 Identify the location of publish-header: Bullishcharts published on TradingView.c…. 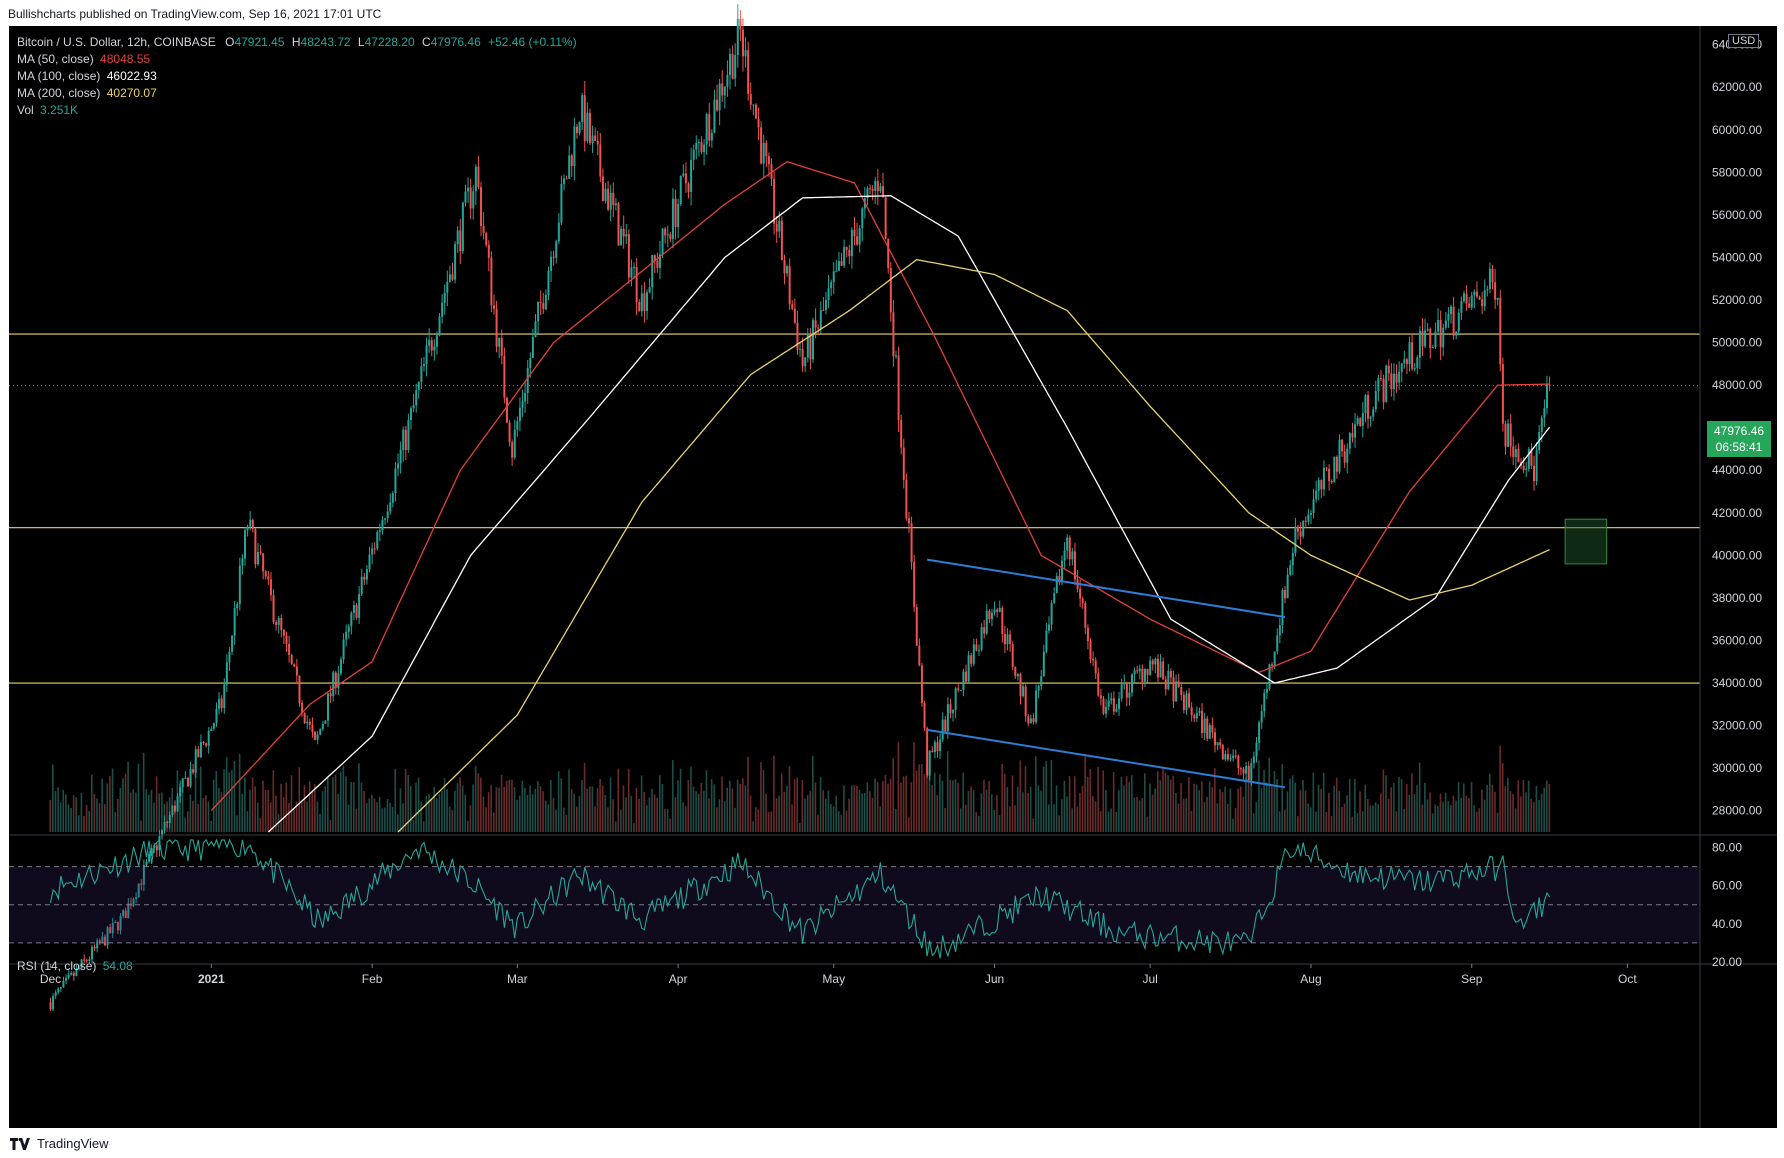
(892, 13).